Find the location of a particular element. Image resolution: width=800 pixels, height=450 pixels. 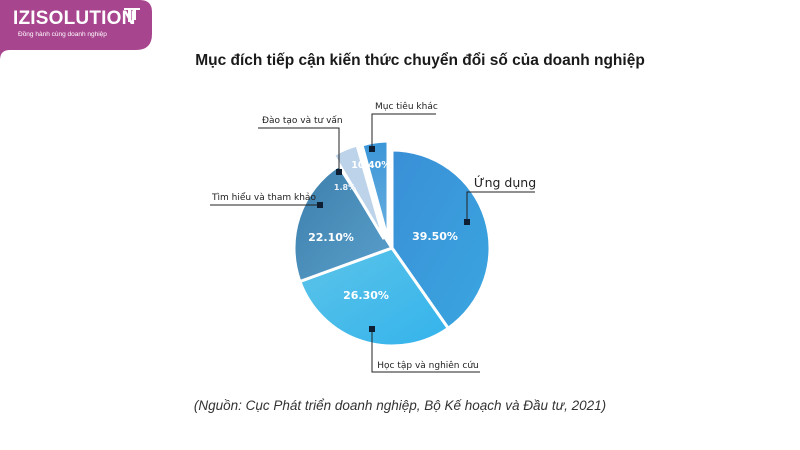

brand-logo: IZISOLUTION Đồng hành cùng doanh nghiệp is located at coordinates (76, 30).